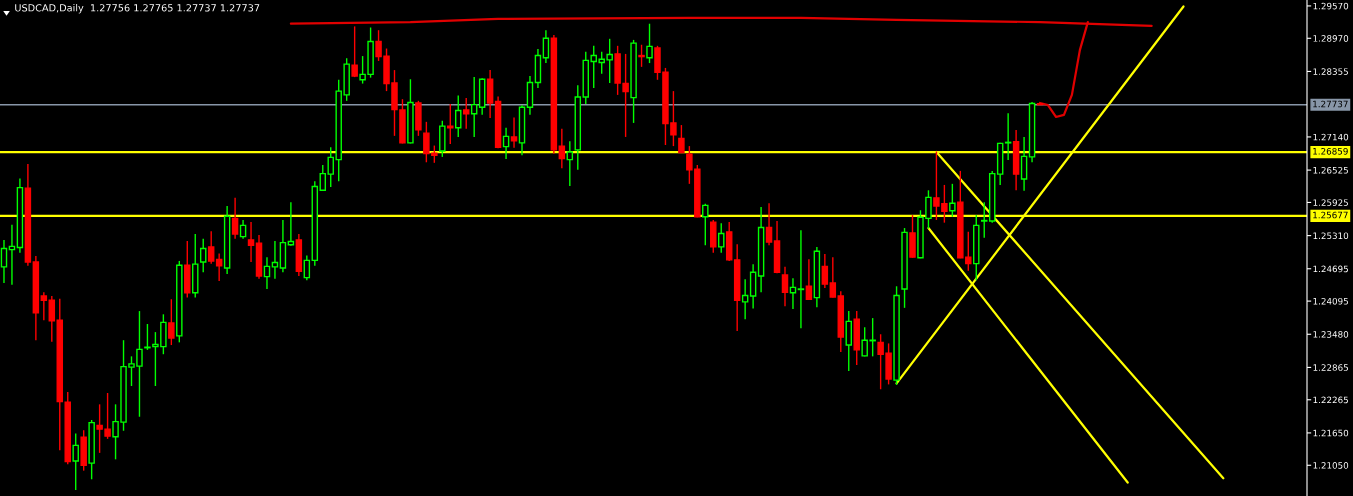  Describe the element at coordinates (1330, 269) in the screenshot. I see `y-tick-label: 1.24695` at that location.